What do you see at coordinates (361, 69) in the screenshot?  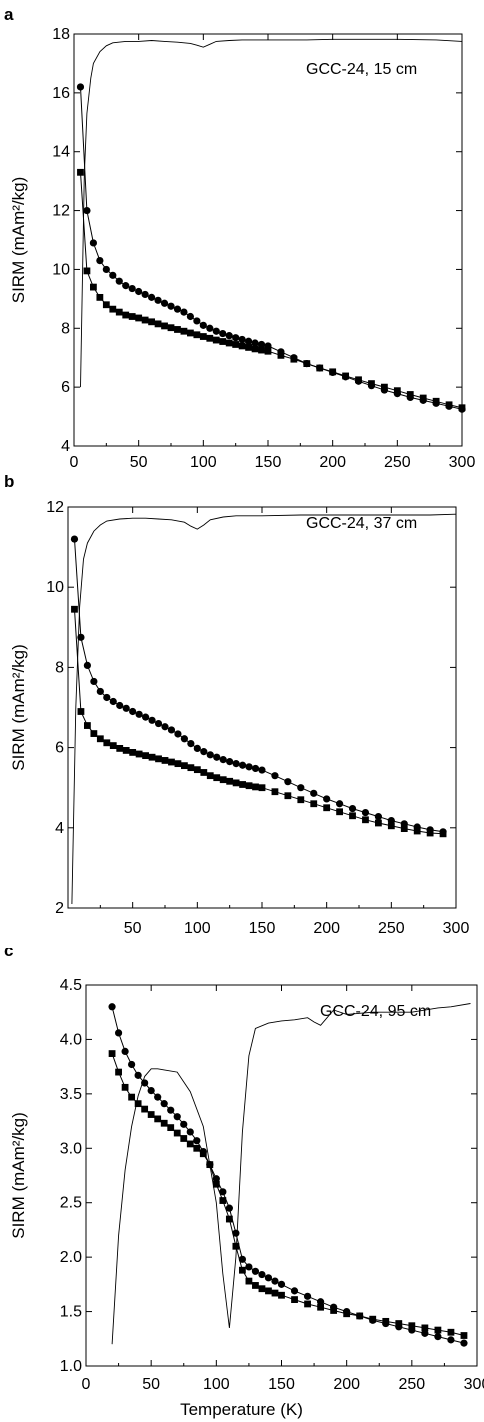 I see `sample-annotation: GCC-24, 15 cm` at bounding box center [361, 69].